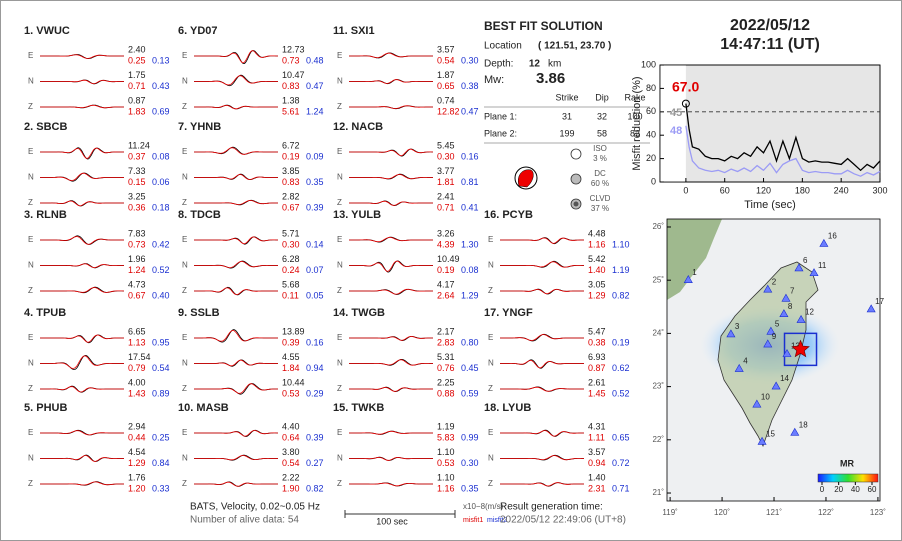  I want to click on y-tick-label: 100, so click(648, 64).